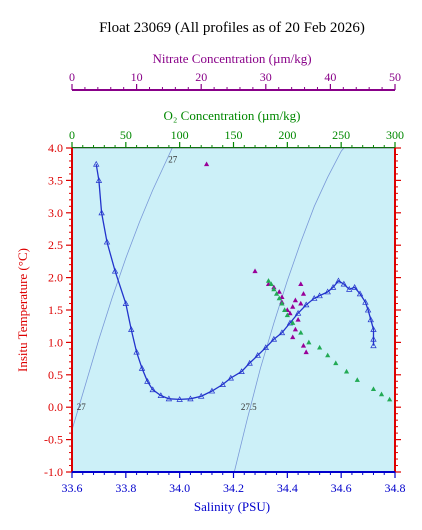 Image resolution: width=422 pixels, height=530 pixels. Describe the element at coordinates (55, 310) in the screenshot. I see `y-tick-label: 1.5` at that location.